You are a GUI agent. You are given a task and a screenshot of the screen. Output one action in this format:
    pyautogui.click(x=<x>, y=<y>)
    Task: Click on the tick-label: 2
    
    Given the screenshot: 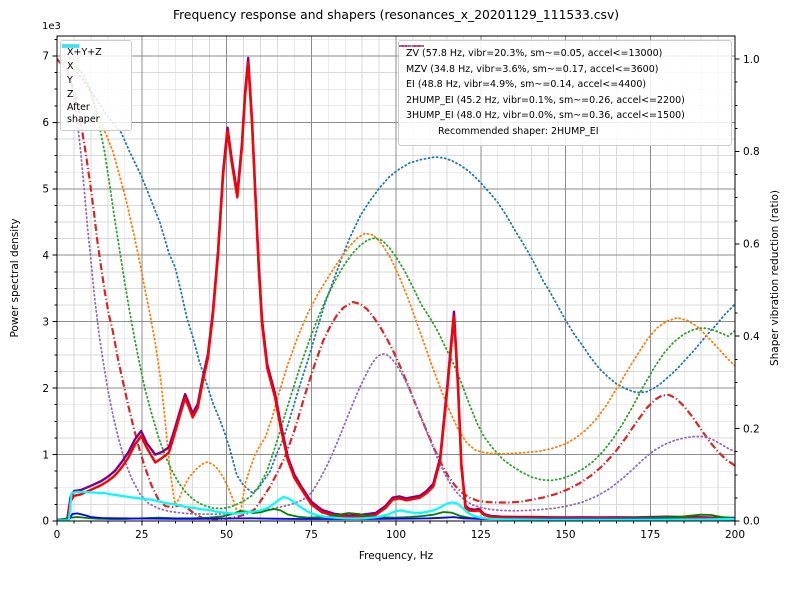 What is the action you would take?
    pyautogui.click(x=45, y=389)
    